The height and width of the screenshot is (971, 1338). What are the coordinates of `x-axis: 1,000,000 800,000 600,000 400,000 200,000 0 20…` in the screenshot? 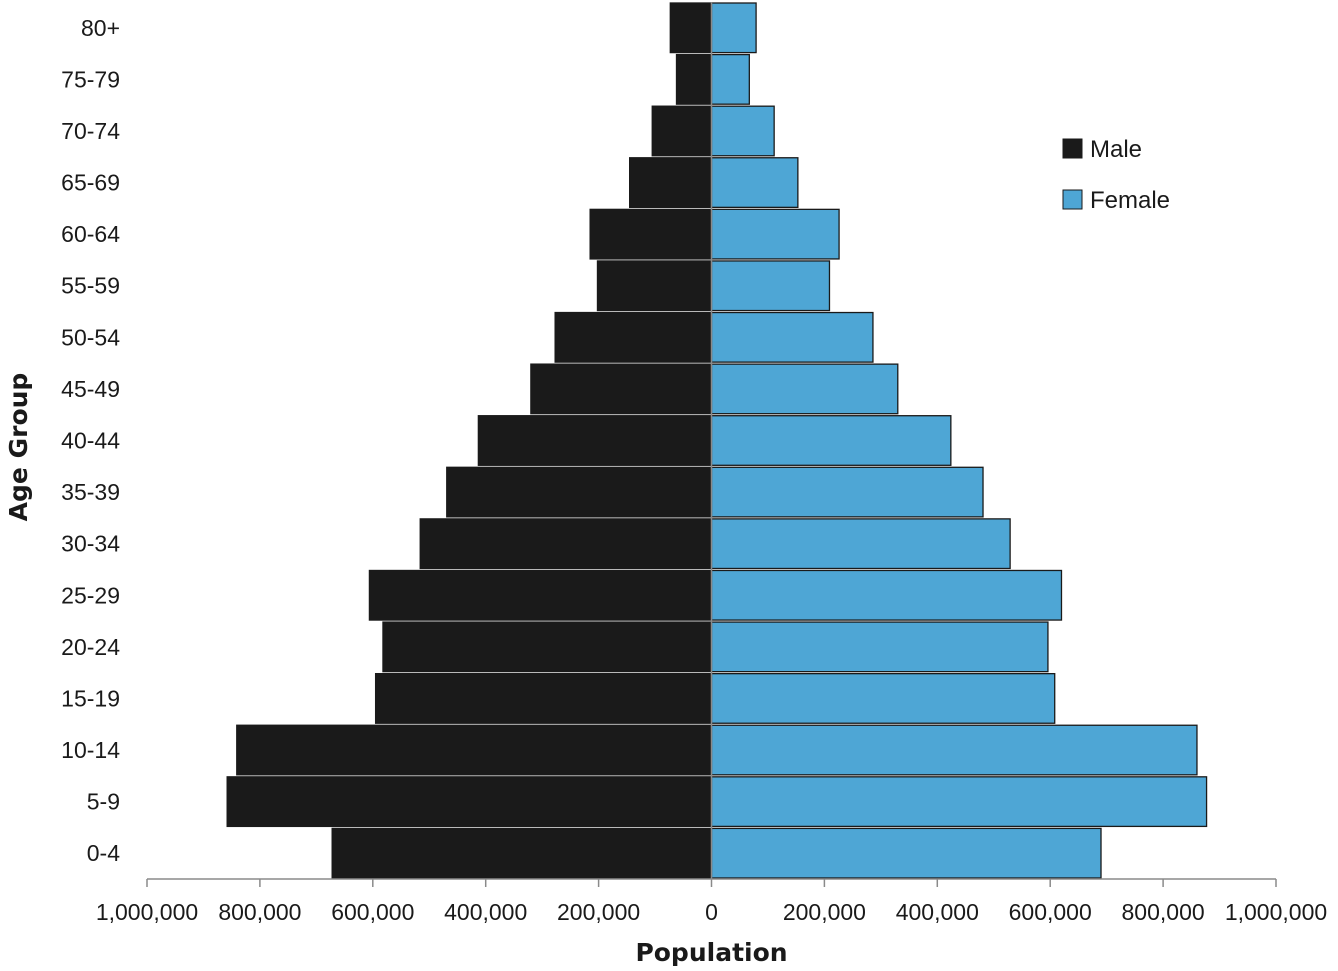 It's located at (711, 901).